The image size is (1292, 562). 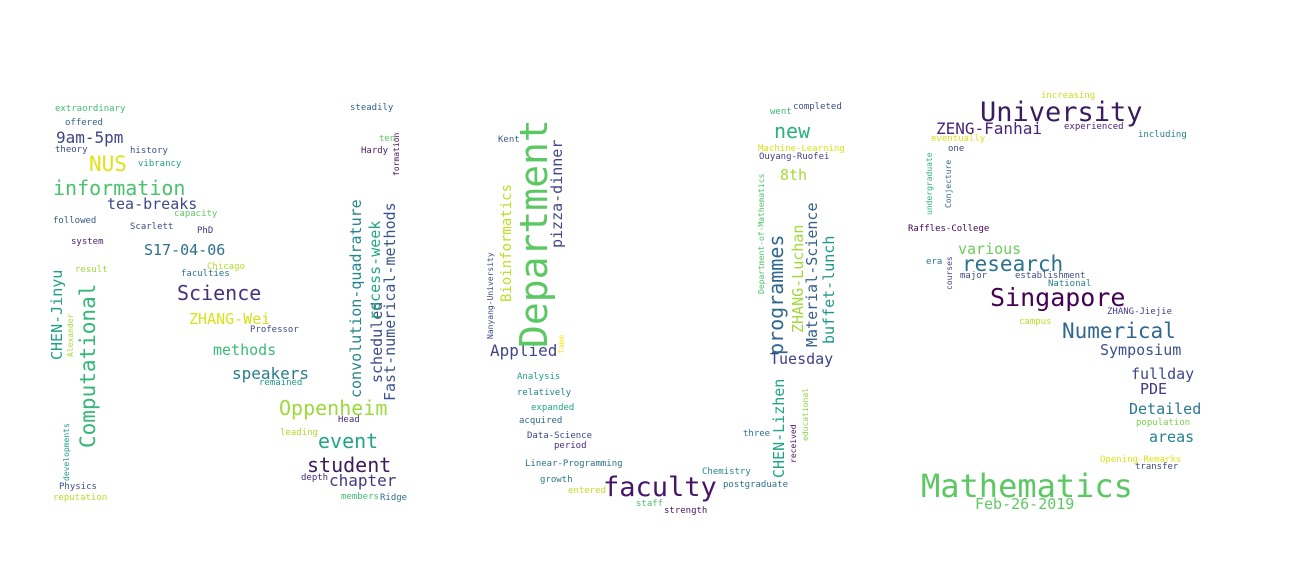 I want to click on word-fame: fame, so click(x=561, y=344).